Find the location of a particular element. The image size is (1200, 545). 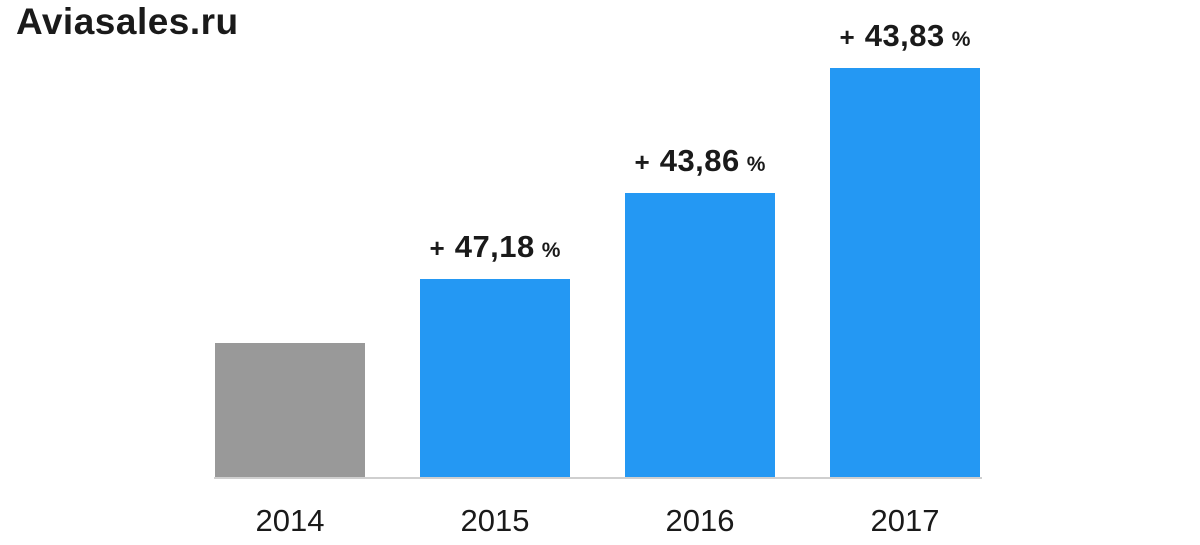

growth-label: +43,86% is located at coordinates (700, 160).